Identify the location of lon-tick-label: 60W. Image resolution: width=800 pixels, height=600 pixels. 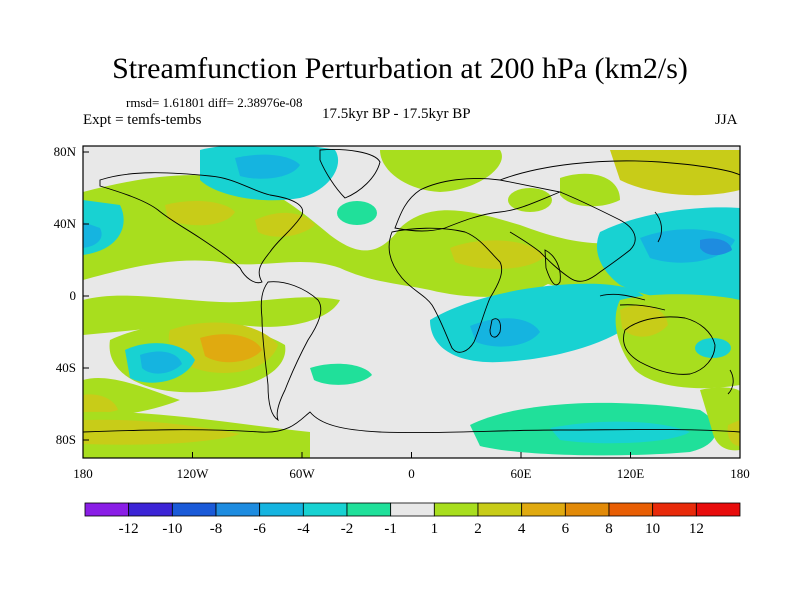
(302, 473).